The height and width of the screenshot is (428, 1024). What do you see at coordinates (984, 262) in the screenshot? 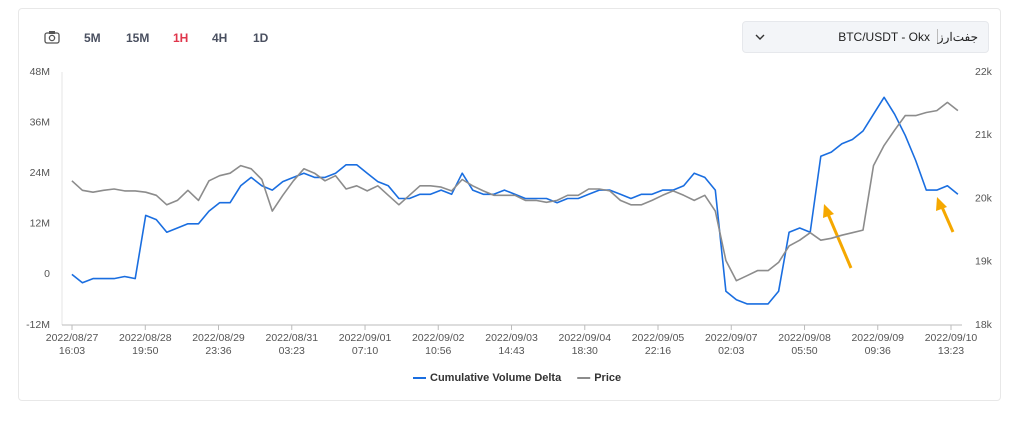
I see `y2-tick-label: 19k` at bounding box center [984, 262].